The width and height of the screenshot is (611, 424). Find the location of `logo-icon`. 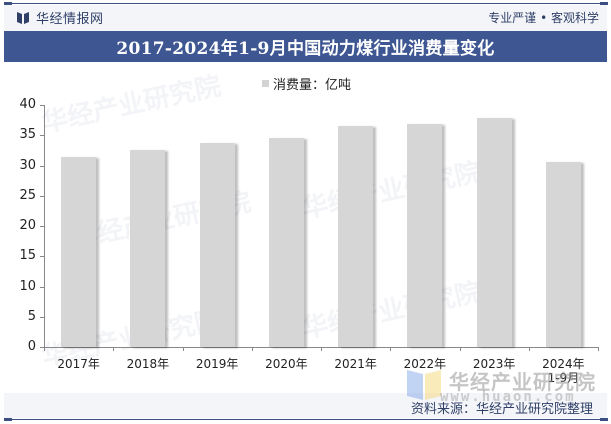

logo-icon is located at coordinates (424, 385).